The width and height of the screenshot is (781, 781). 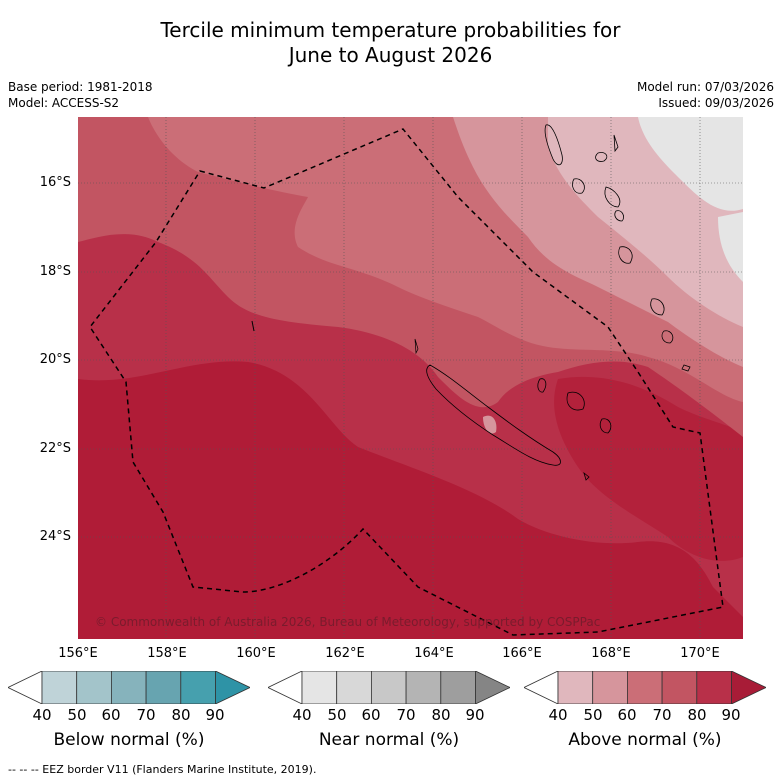 What do you see at coordinates (700, 653) in the screenshot?
I see `lon-label-170e: 170°E` at bounding box center [700, 653].